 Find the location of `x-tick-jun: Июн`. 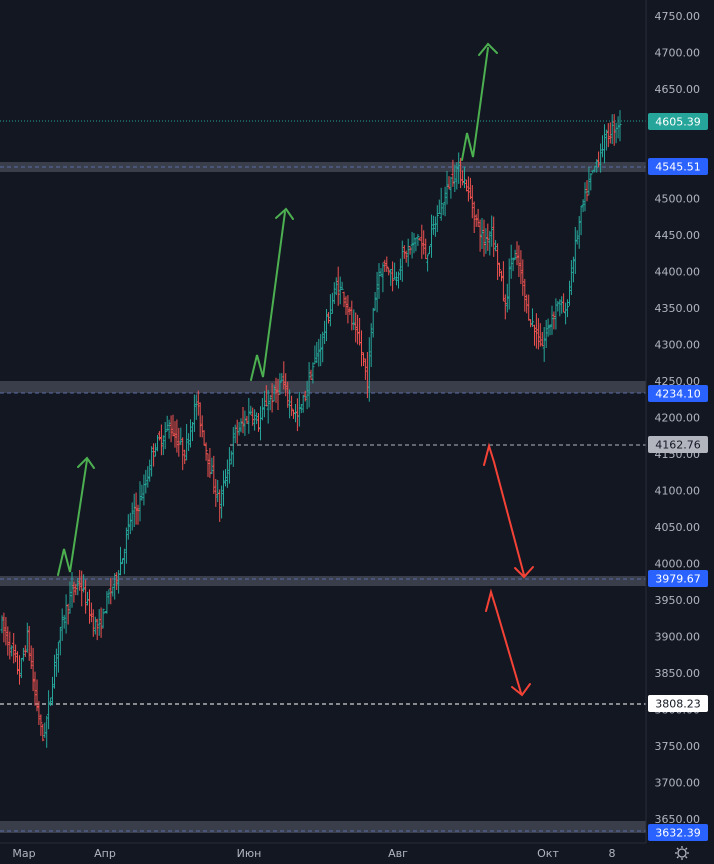

x-tick-jun: Июн is located at coordinates (249, 853).